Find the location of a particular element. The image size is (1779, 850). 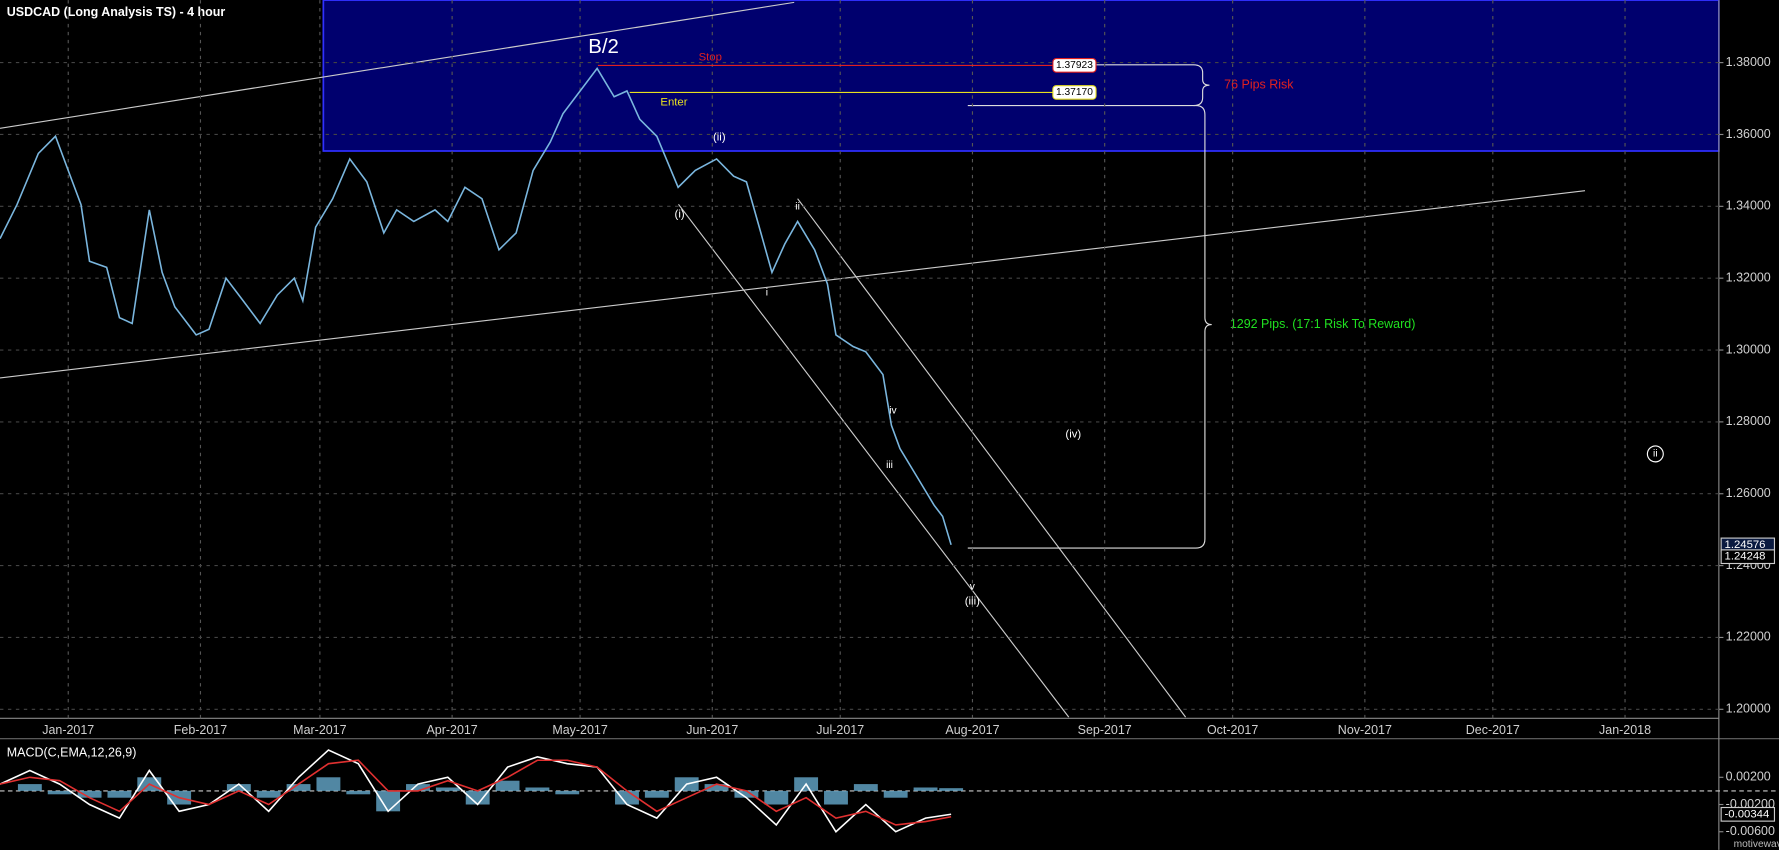

reward-note: 1292 Pips. (17:1 Risk To Reward) is located at coordinates (1323, 324).